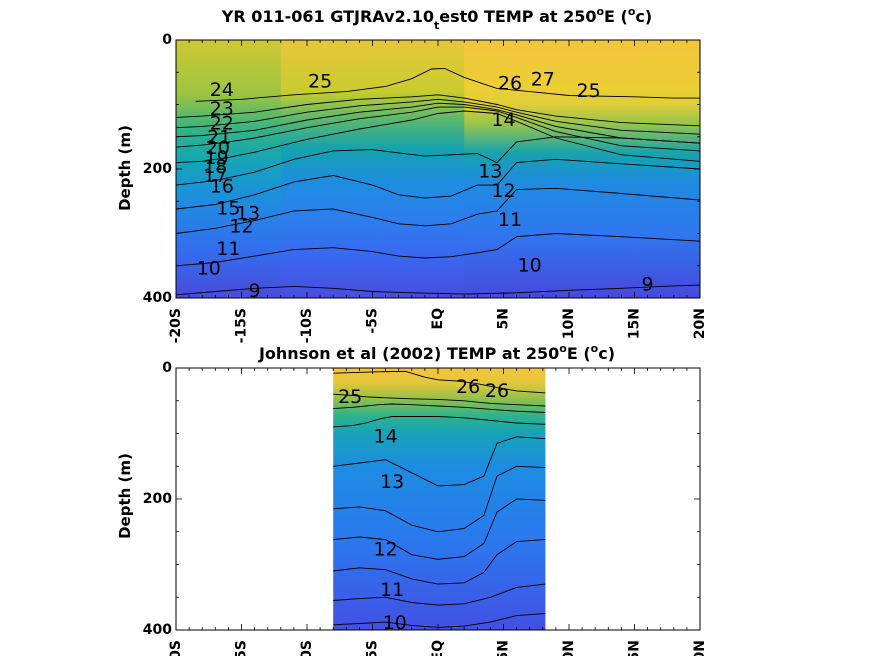  What do you see at coordinates (327, 16) in the screenshot?
I see `title-part: YR 011-061 GTJRAv2.10` at bounding box center [327, 16].